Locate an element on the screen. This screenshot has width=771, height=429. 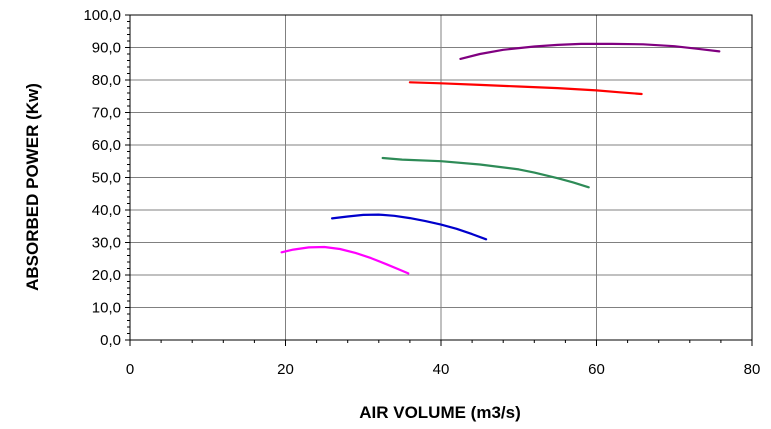
y-tick-label: 0,0 is located at coordinates (110, 340).